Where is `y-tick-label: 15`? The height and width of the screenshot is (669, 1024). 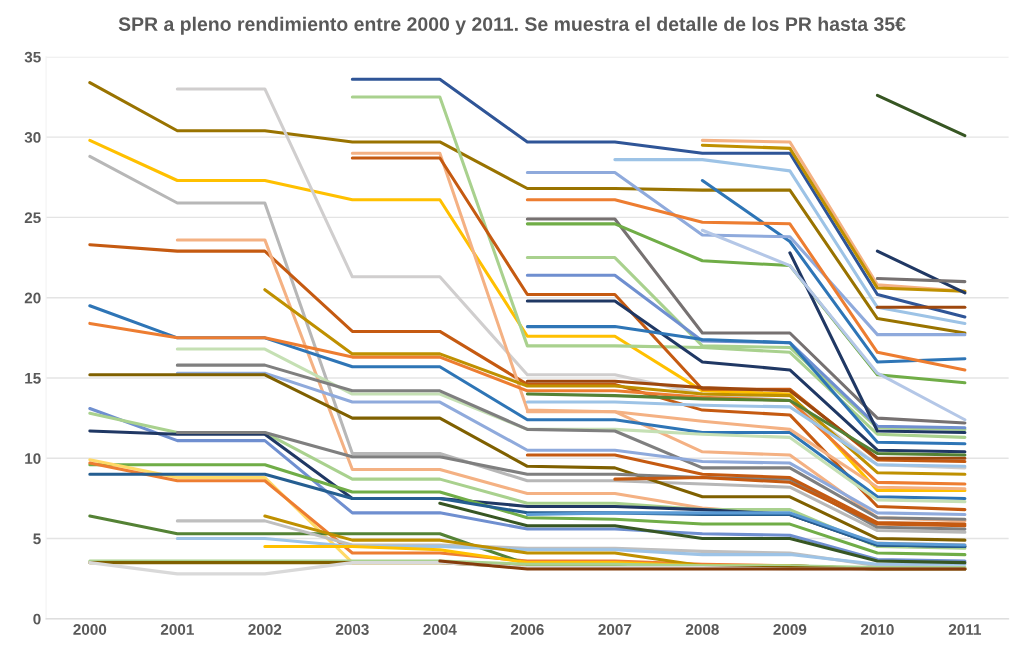
y-tick-label: 15 is located at coordinates (33, 378).